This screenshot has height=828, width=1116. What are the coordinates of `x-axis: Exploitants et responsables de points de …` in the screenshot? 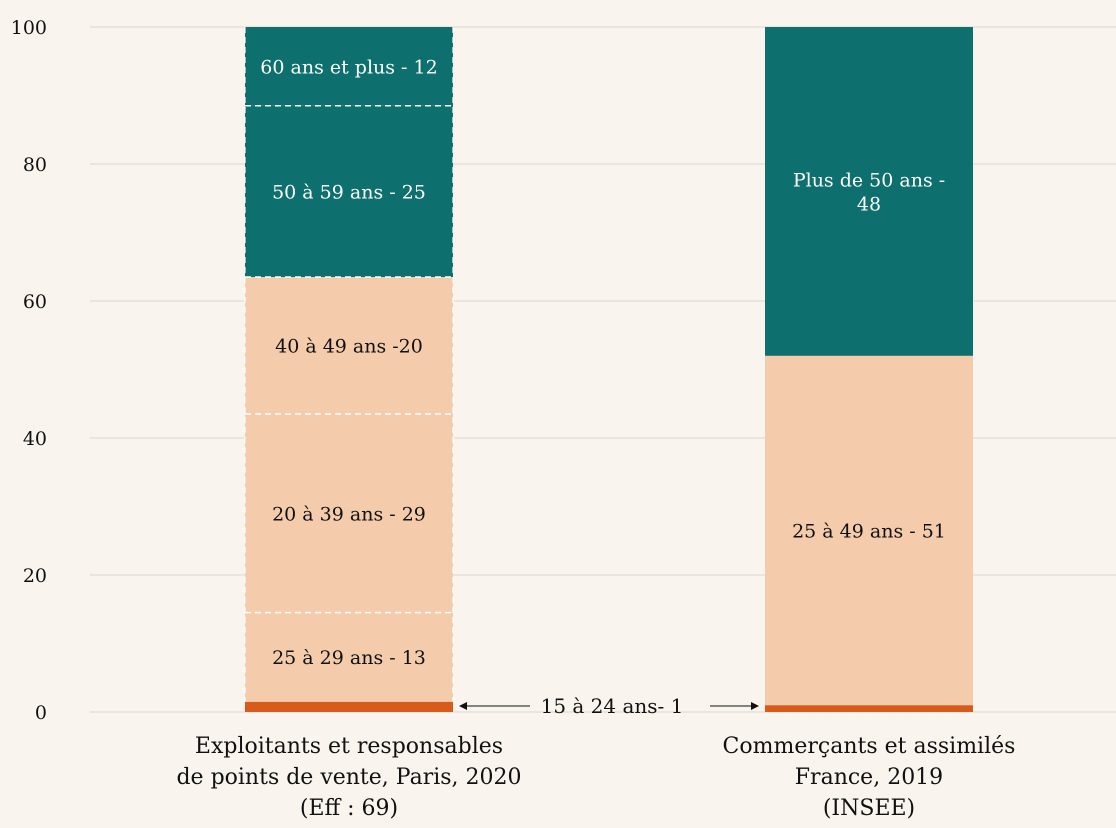 It's located at (595, 777).